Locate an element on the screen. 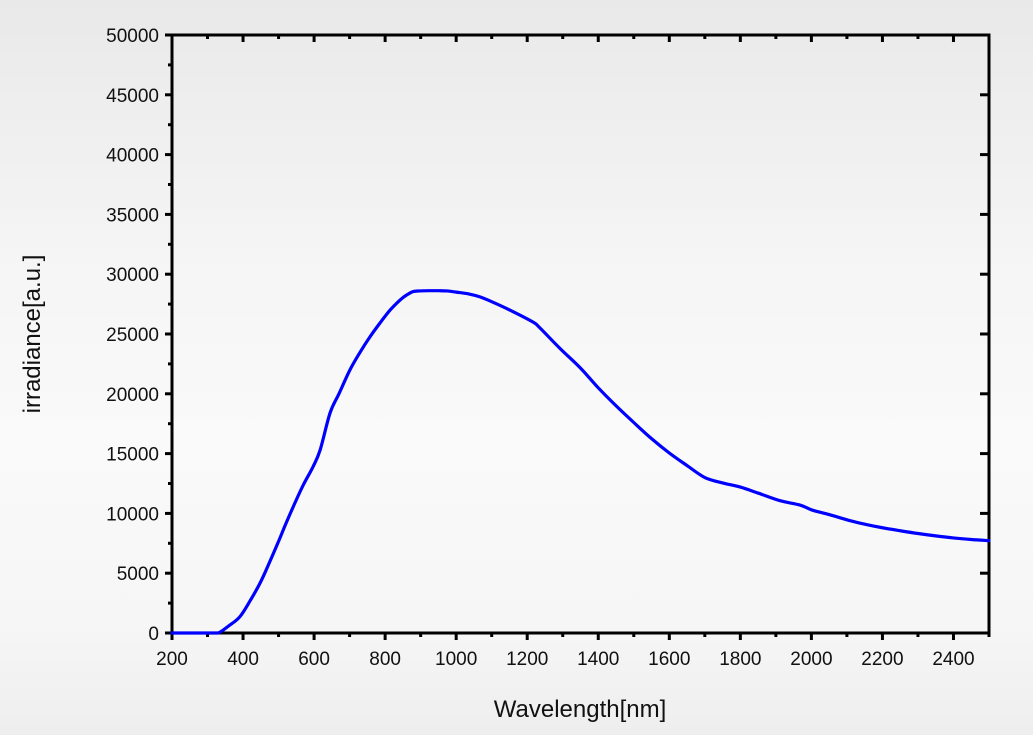  x-tick-label: 800 is located at coordinates (385, 659).